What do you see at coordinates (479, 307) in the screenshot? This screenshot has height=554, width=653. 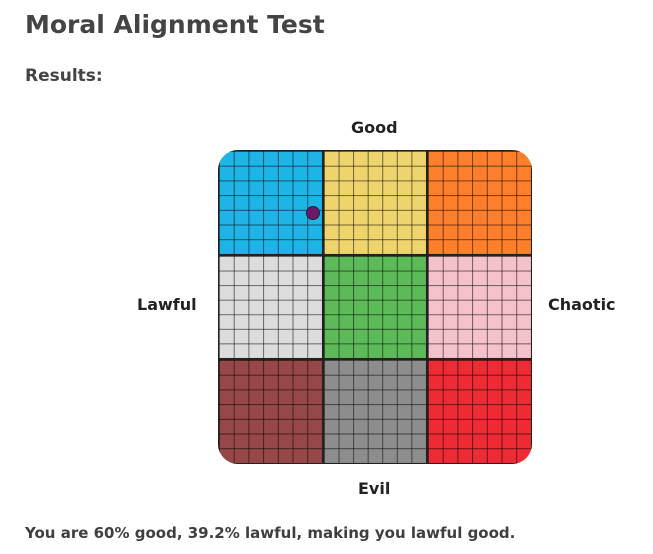 I see `cell-chaotic-neutral` at bounding box center [479, 307].